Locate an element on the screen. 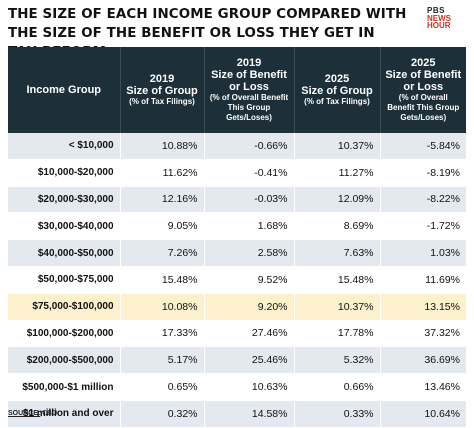  benefit-2019-cell: -0.41% is located at coordinates (249, 173).